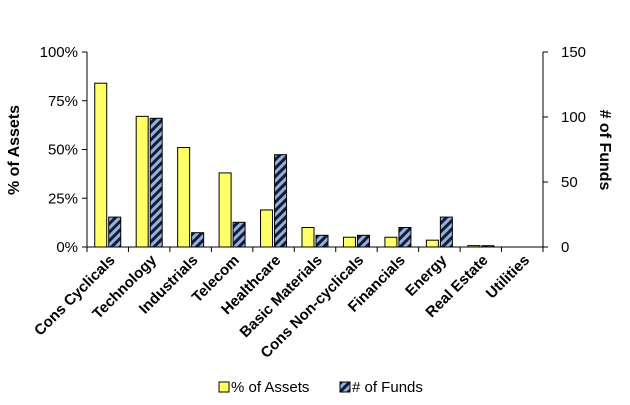  What do you see at coordinates (604, 150) in the screenshot?
I see `y2-axis-title: # of Funds` at bounding box center [604, 150].